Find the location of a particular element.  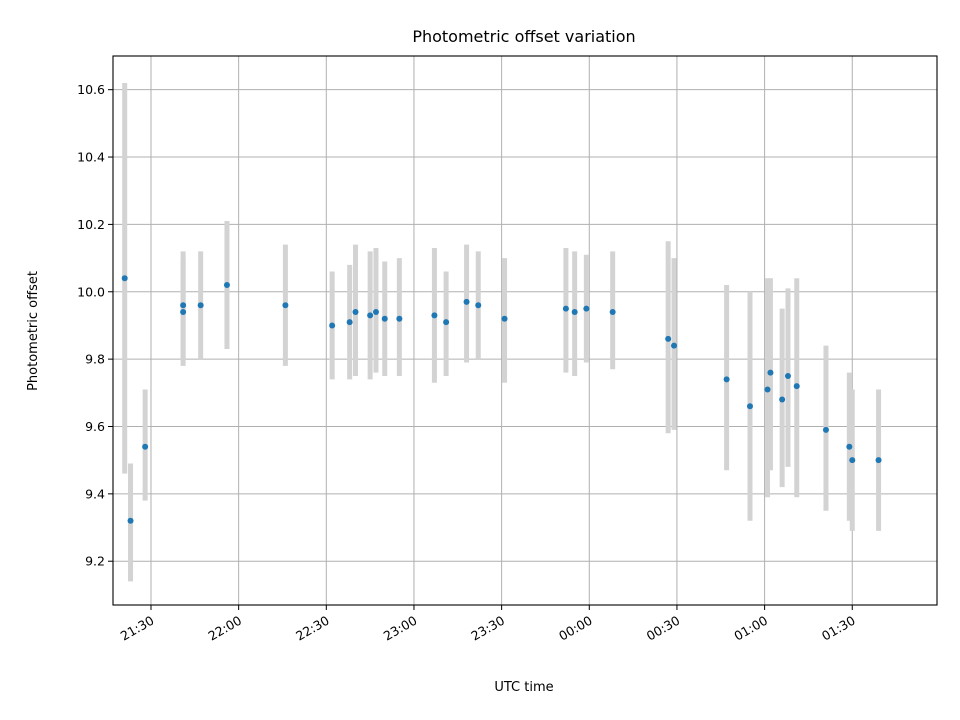

y-tick-label: 10.0 is located at coordinates (91, 291).